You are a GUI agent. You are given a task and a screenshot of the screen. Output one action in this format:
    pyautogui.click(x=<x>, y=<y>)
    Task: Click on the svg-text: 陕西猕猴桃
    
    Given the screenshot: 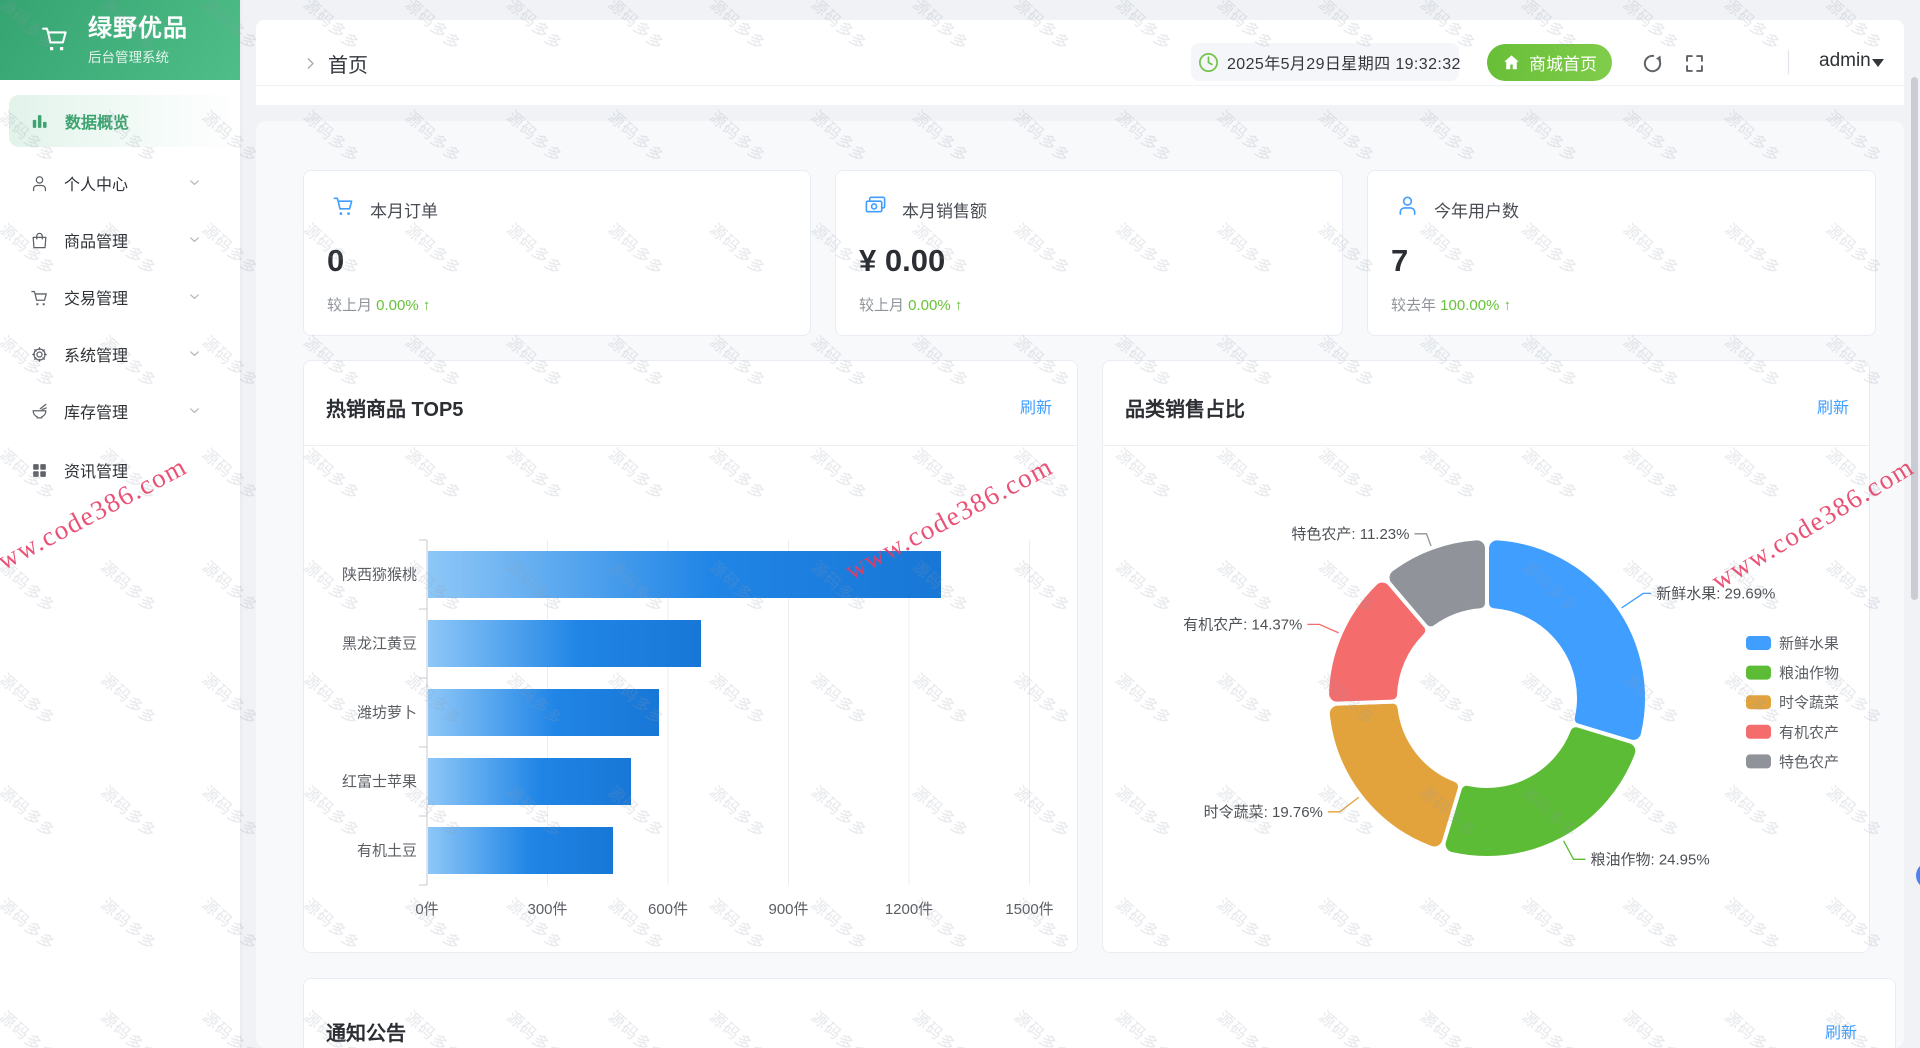 What is the action you would take?
    pyautogui.click(x=379, y=575)
    